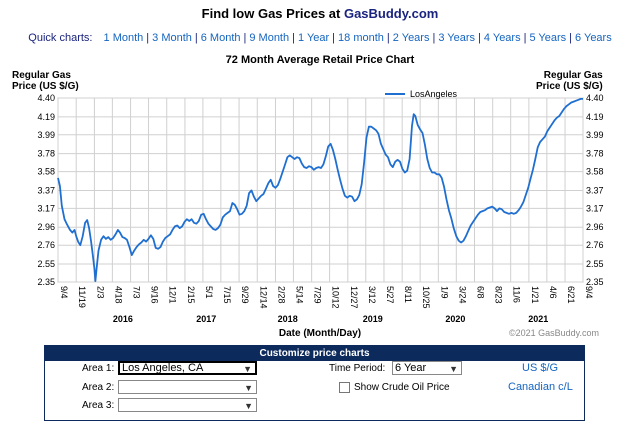  Describe the element at coordinates (82, 297) in the screenshot. I see `x-tick-label: 11/19` at that location.